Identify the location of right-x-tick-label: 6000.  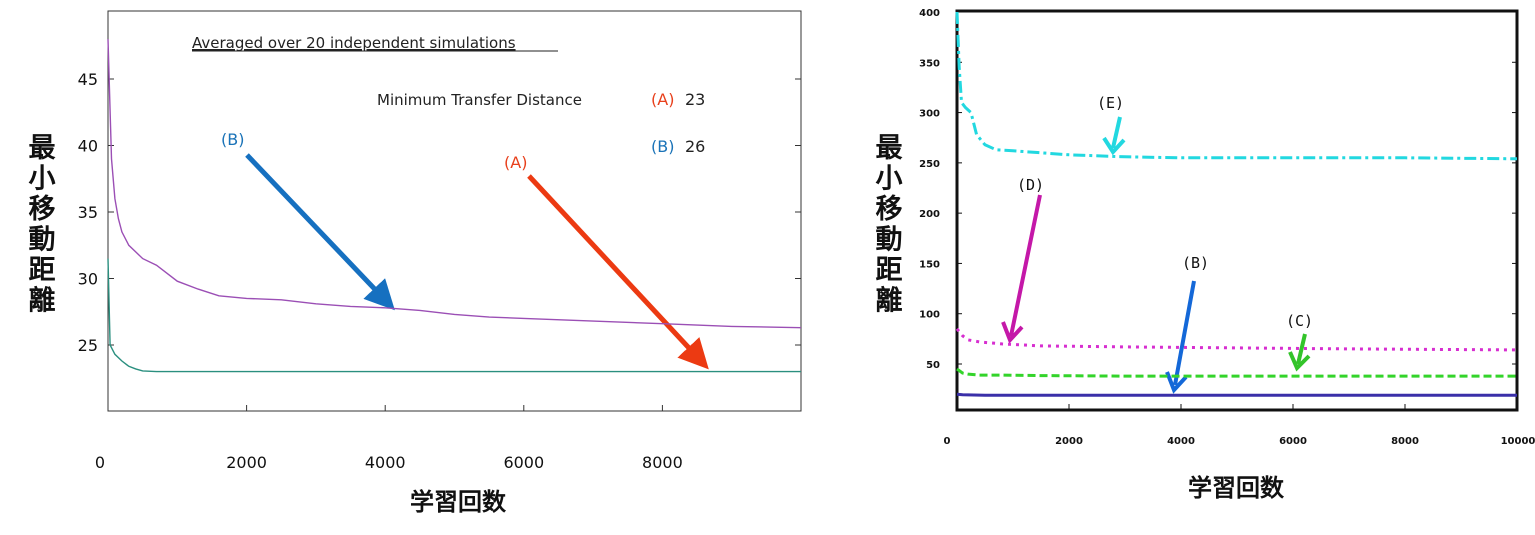
(1293, 441).